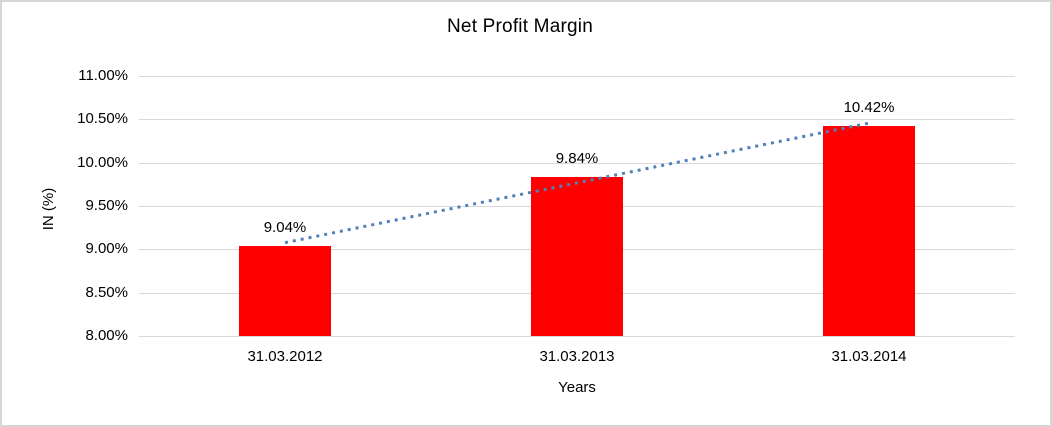  I want to click on x-axis-title: Years, so click(577, 387).